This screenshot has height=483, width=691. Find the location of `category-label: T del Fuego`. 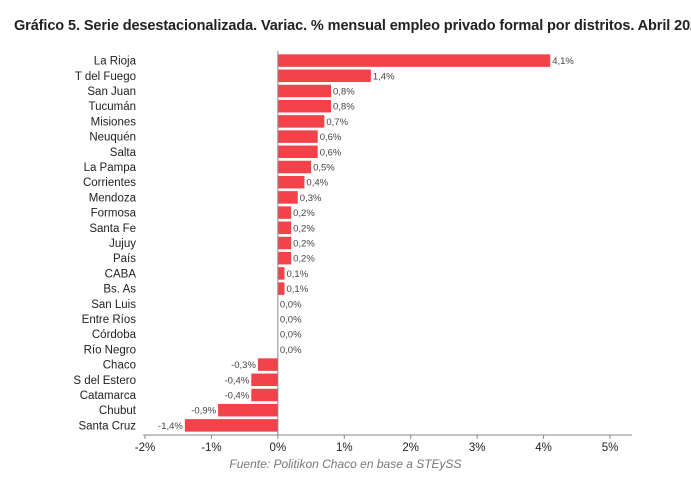

category-label: T del Fuego is located at coordinates (105, 77).